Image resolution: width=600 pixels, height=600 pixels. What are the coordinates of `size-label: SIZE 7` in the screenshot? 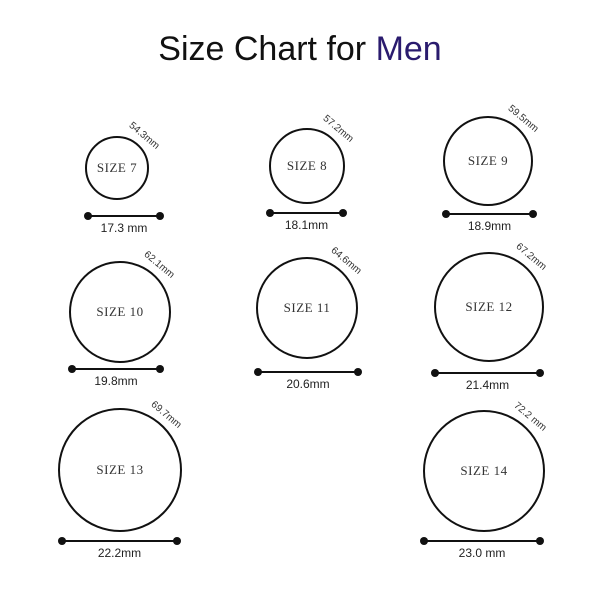 It's located at (117, 167).